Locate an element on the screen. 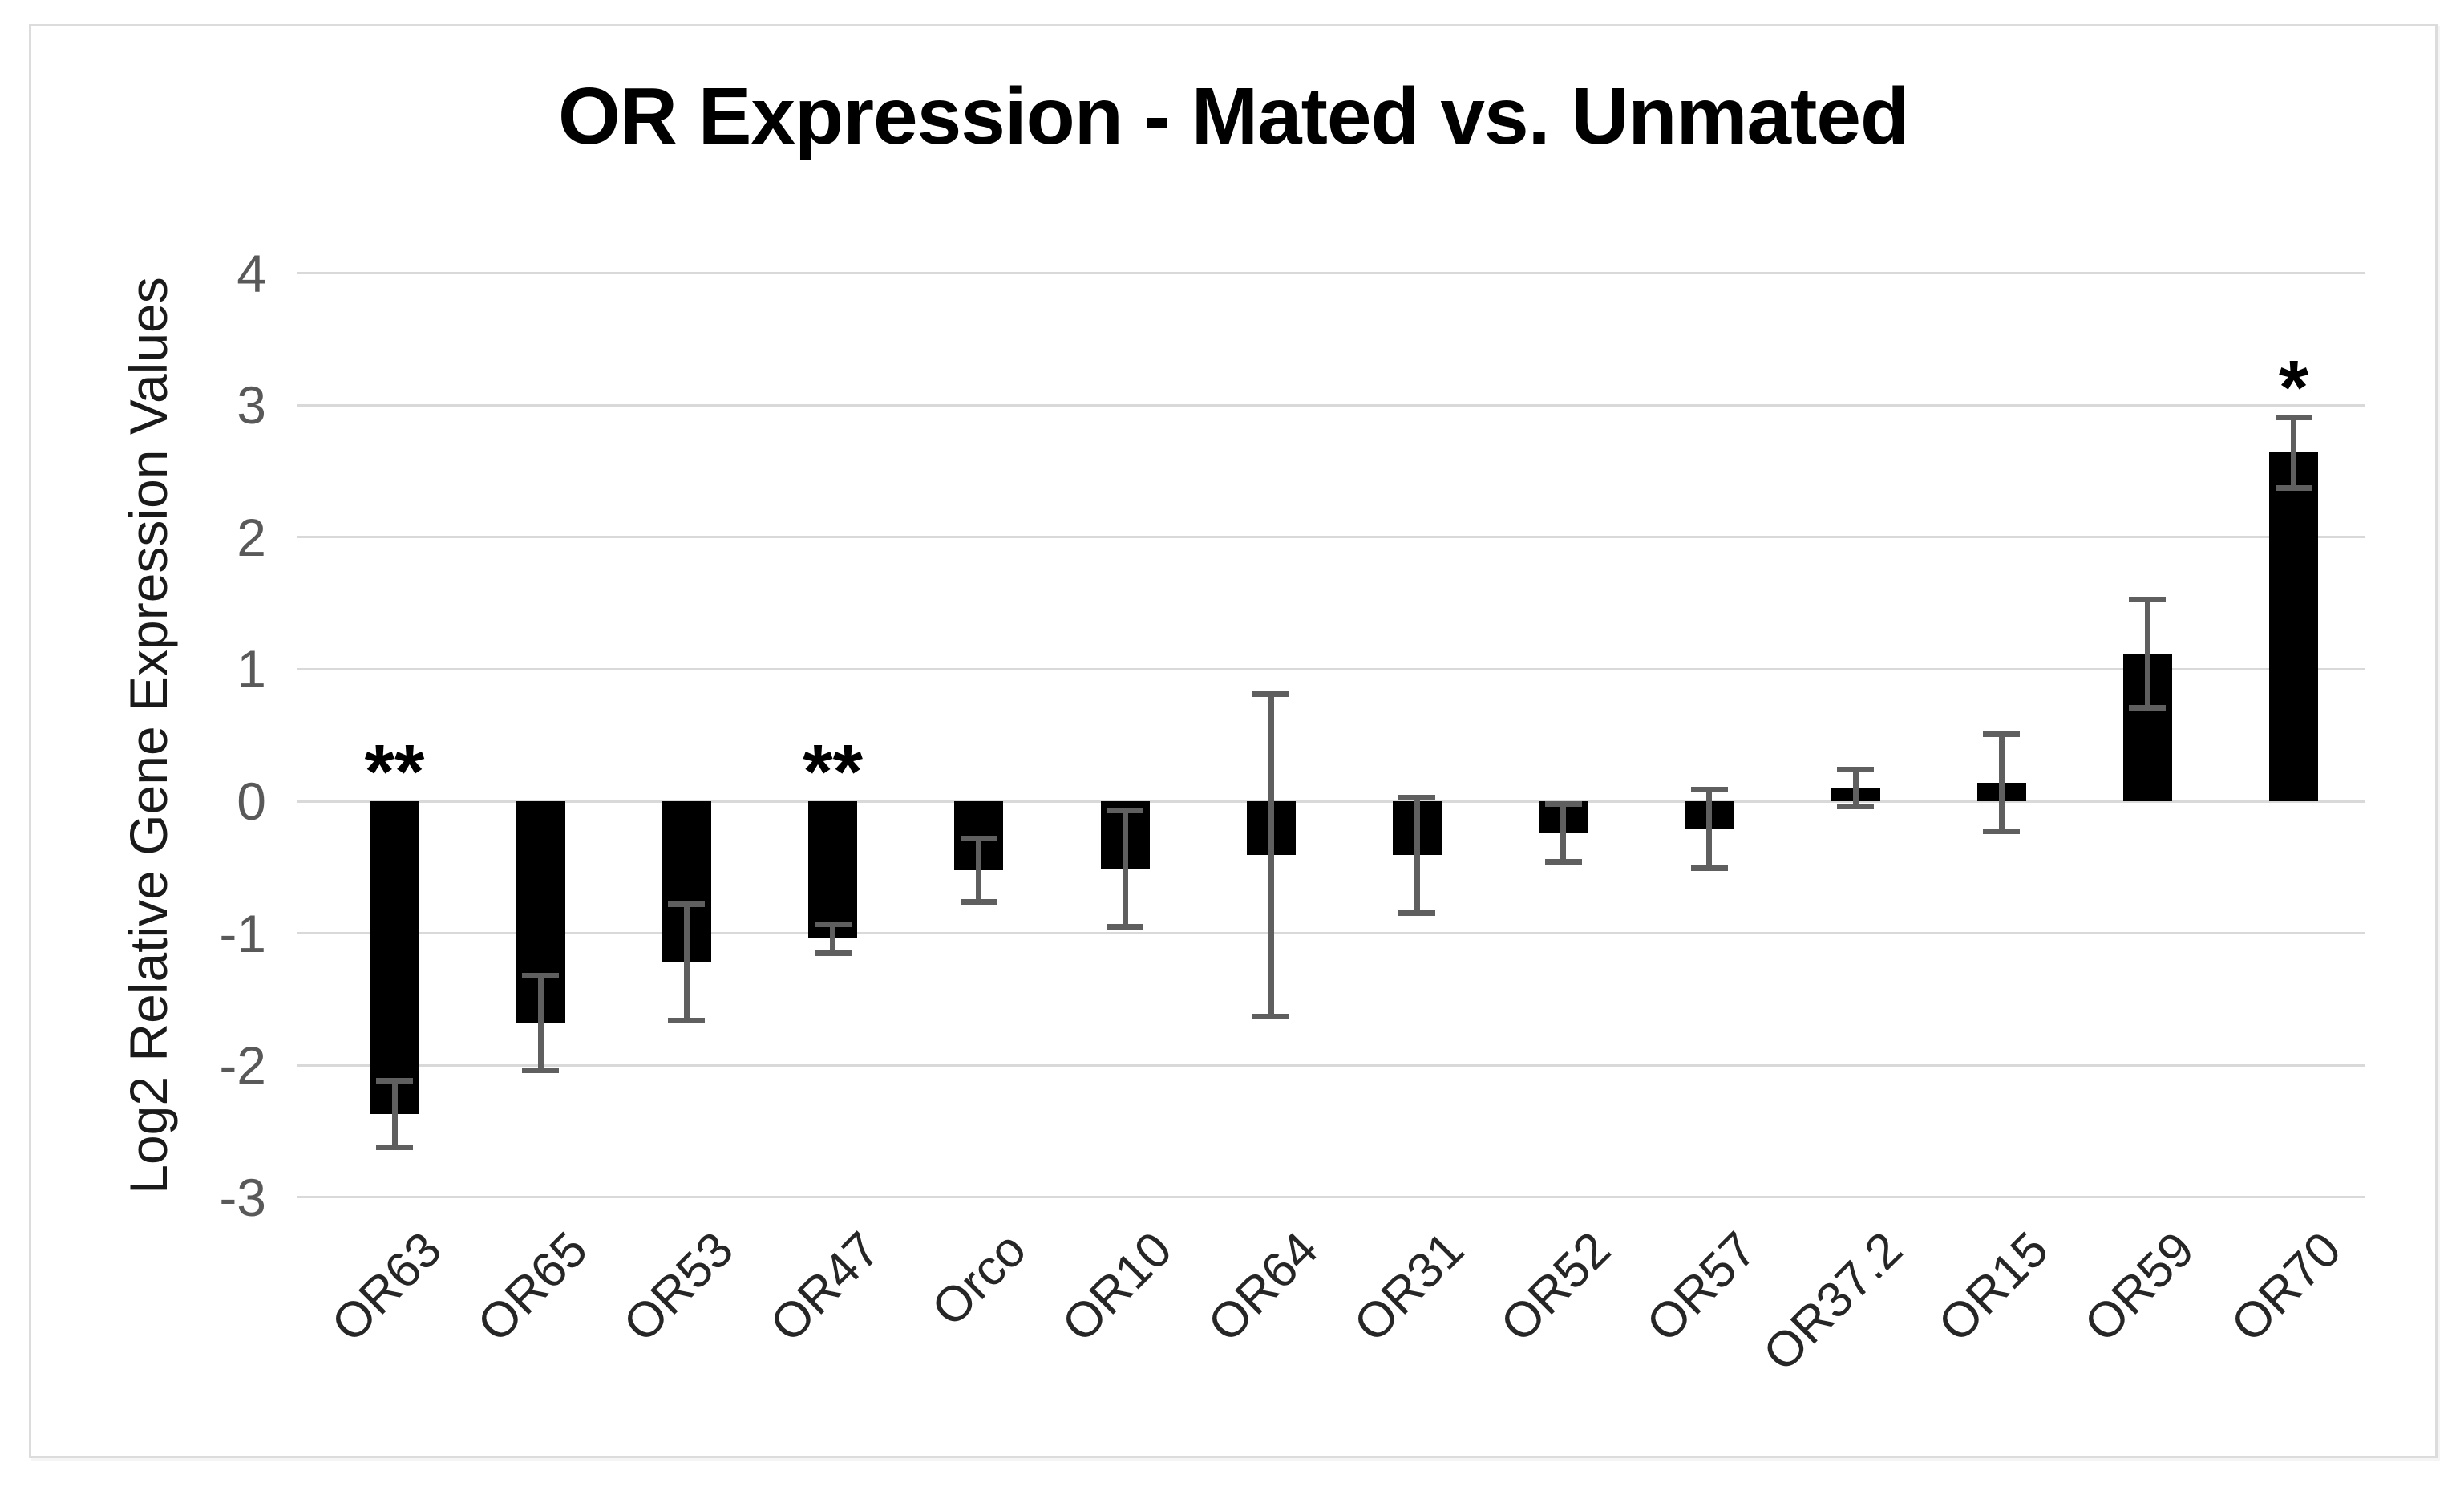 The height and width of the screenshot is (1499, 2464). x-tick-label: OR70 is located at coordinates (2286, 1287).